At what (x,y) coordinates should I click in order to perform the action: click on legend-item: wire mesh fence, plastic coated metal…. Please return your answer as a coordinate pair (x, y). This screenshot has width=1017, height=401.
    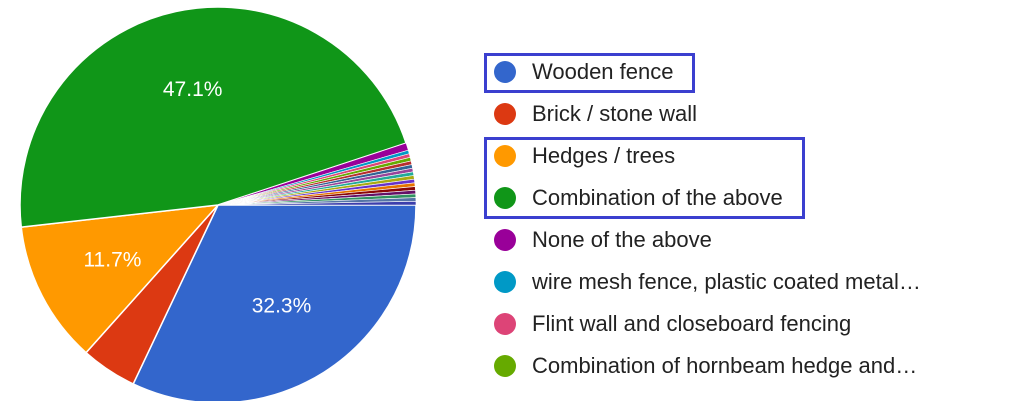
    Looking at the image, I should click on (750, 282).